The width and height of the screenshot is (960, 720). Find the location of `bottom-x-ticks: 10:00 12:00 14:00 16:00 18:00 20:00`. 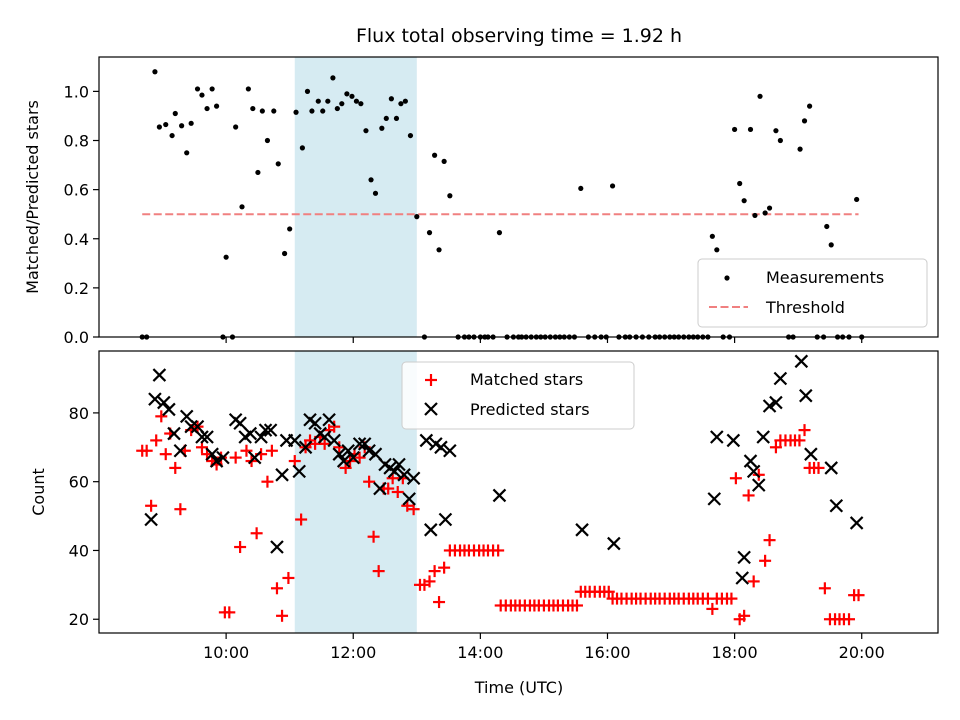

bottom-x-ticks: 10:00 12:00 14:00 16:00 18:00 20:00 is located at coordinates (544, 647).